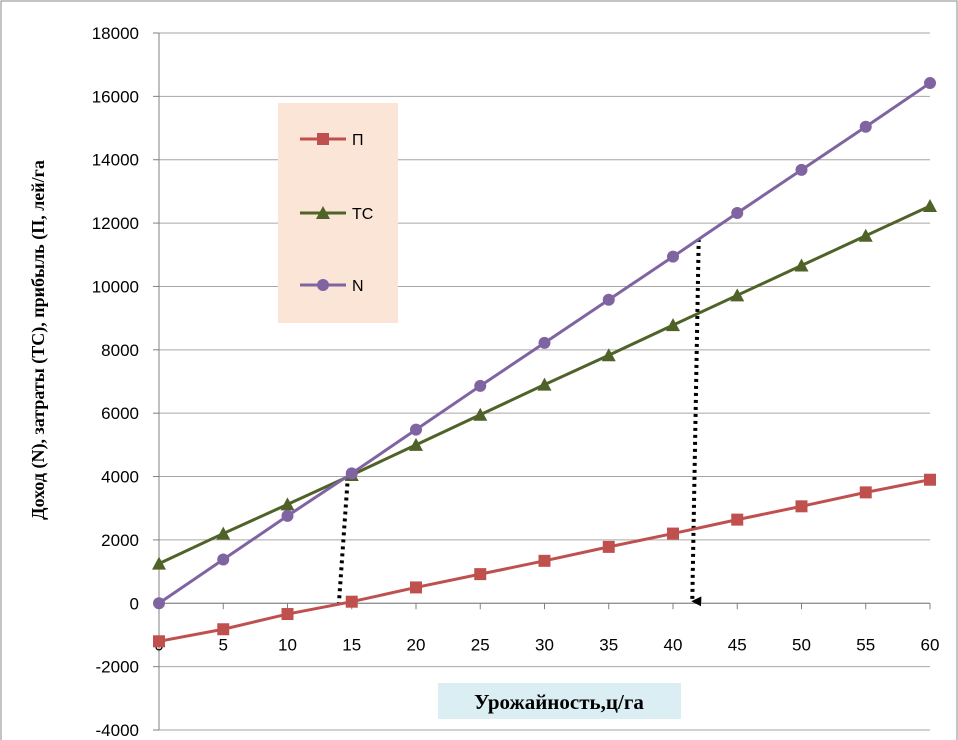 The image size is (958, 740). I want to click on legend: П TC N, so click(338, 213).